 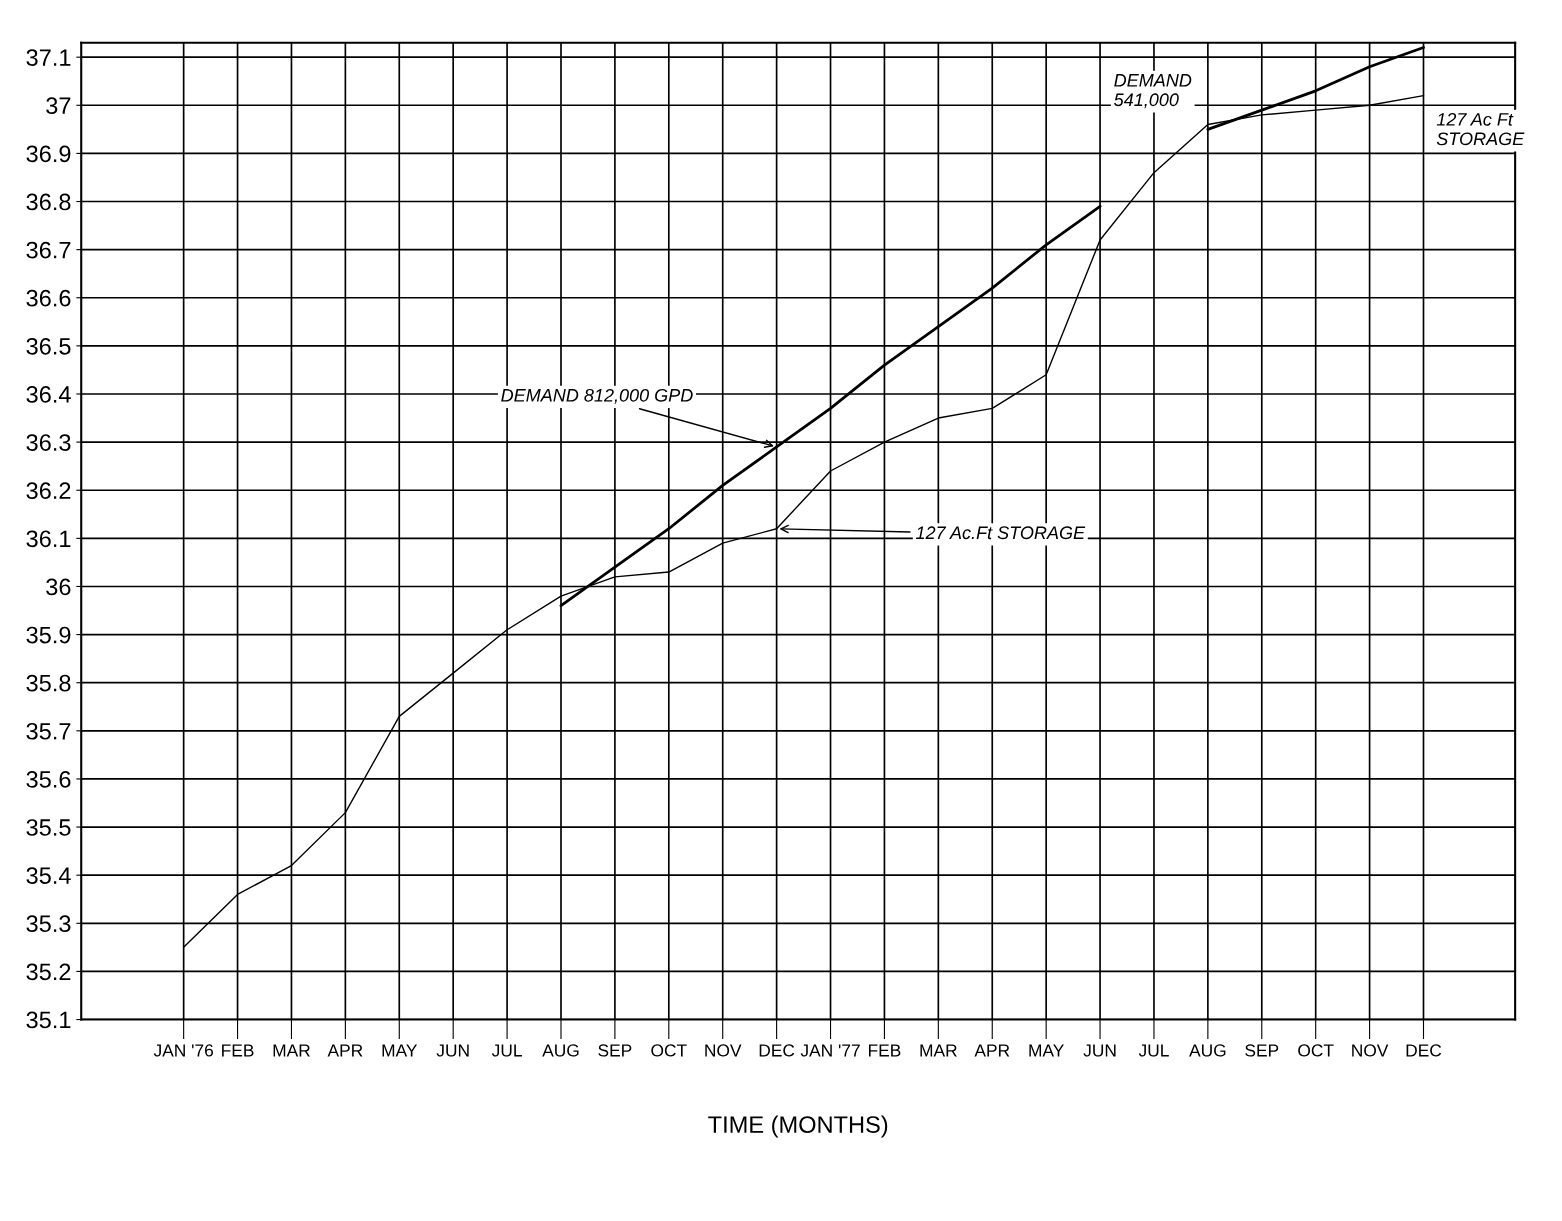 I want to click on y-tick-label: 35.2, so click(x=48, y=972).